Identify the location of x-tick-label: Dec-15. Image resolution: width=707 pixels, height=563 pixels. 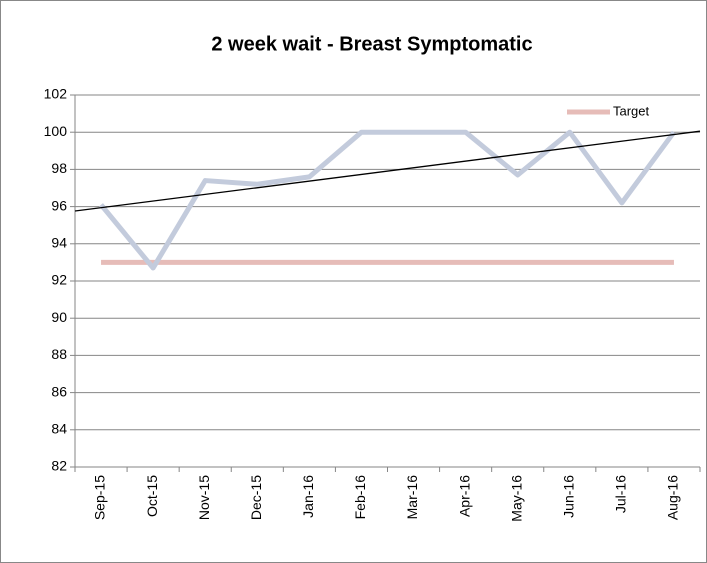
(256, 497).